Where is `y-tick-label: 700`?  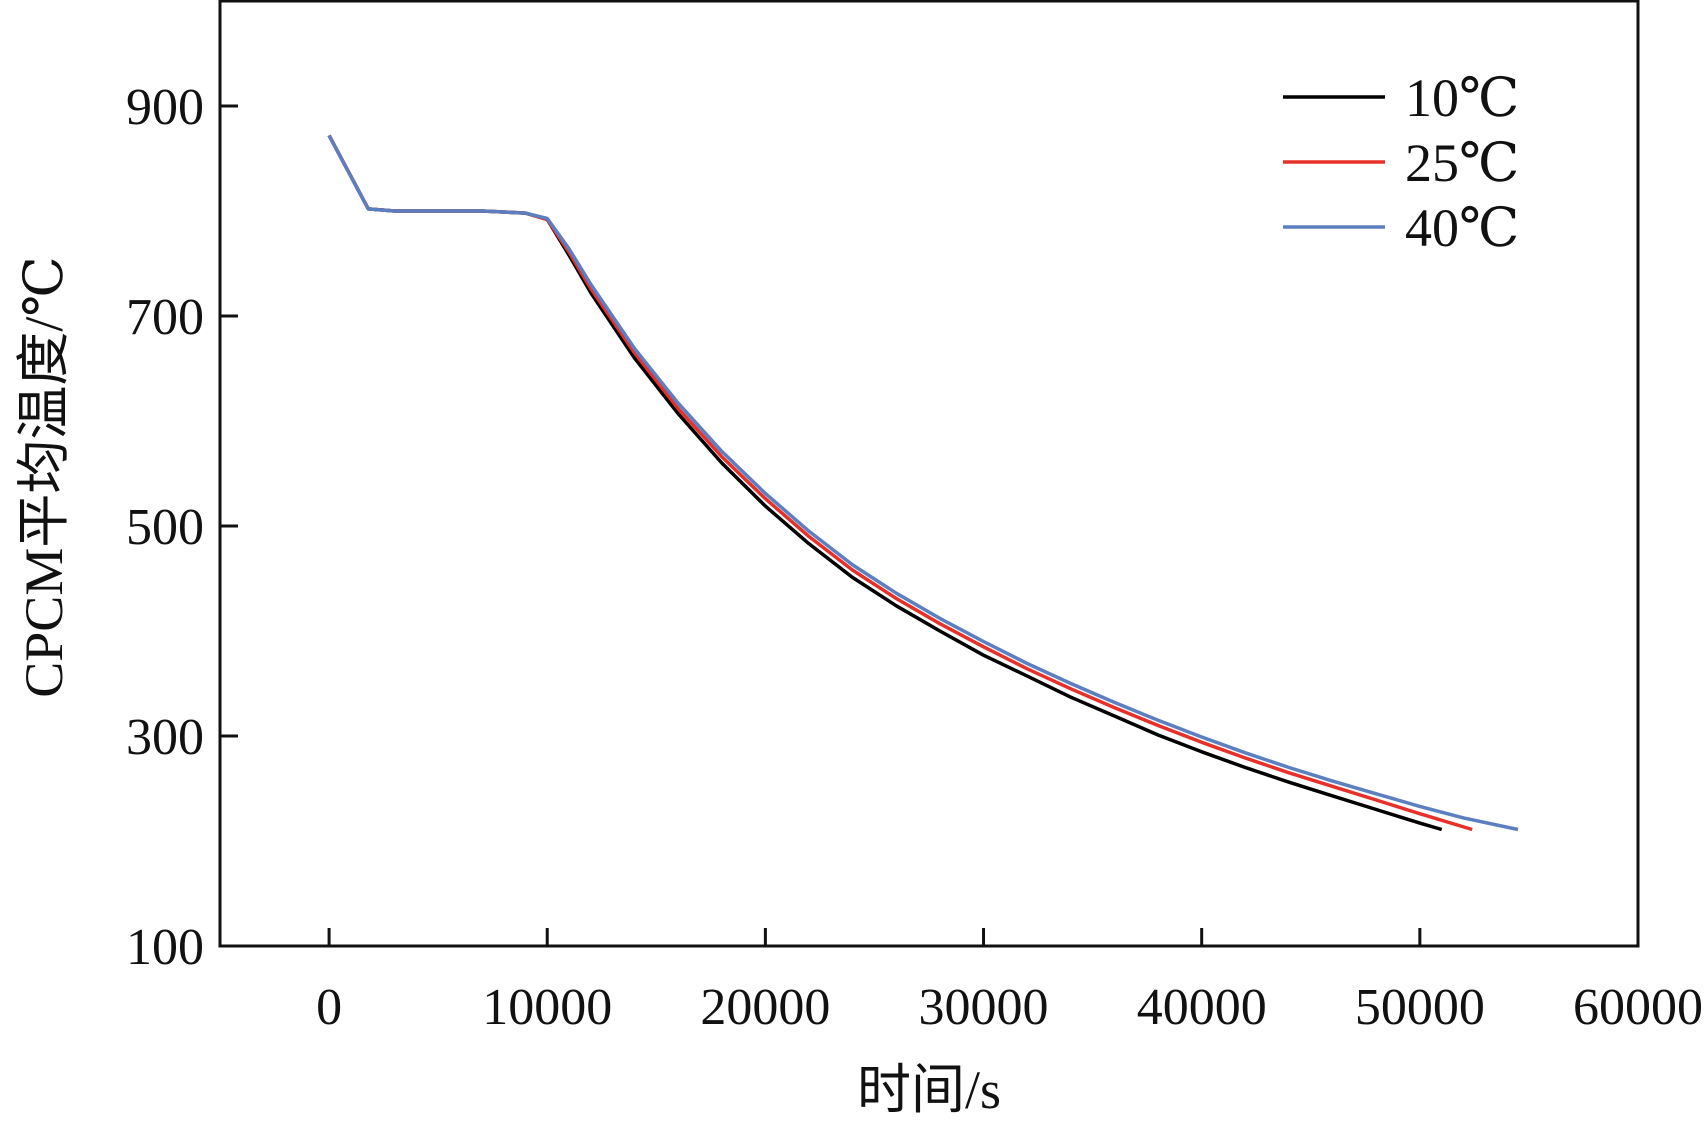 y-tick-label: 700 is located at coordinates (165, 317).